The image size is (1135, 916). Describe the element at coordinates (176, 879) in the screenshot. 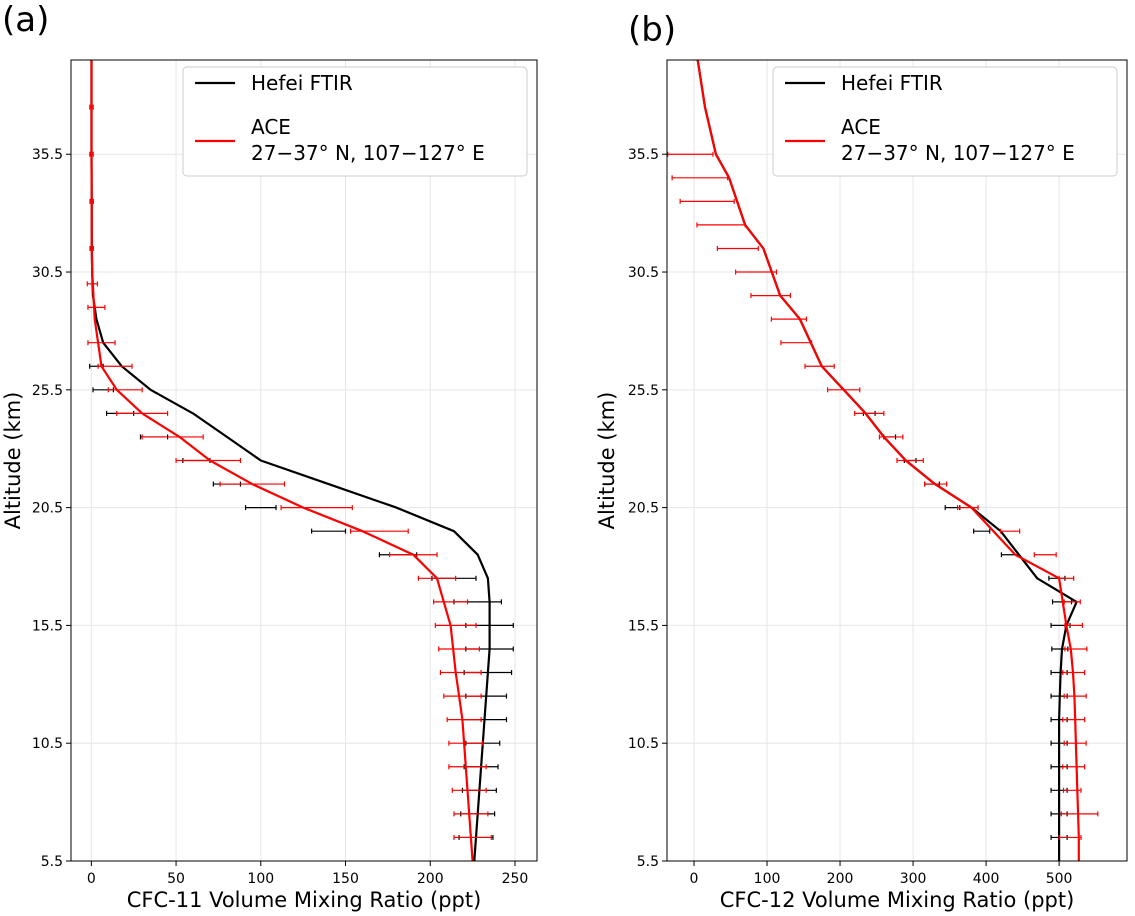

I see `x-tick-label: 50` at that location.